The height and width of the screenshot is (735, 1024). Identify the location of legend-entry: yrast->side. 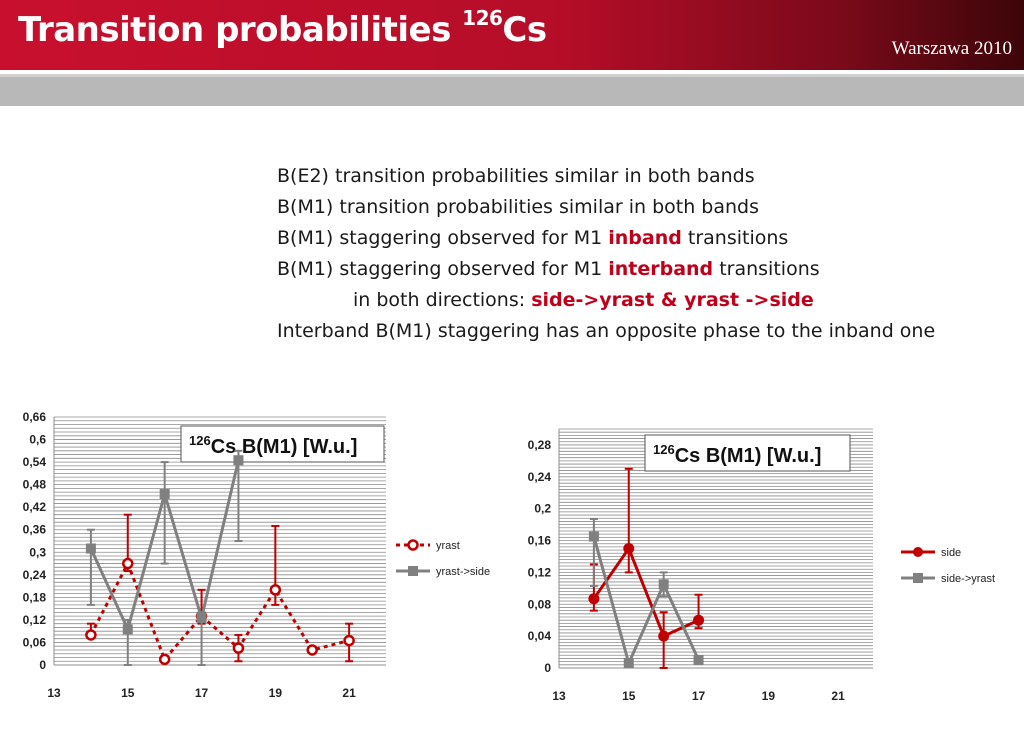
(443, 572).